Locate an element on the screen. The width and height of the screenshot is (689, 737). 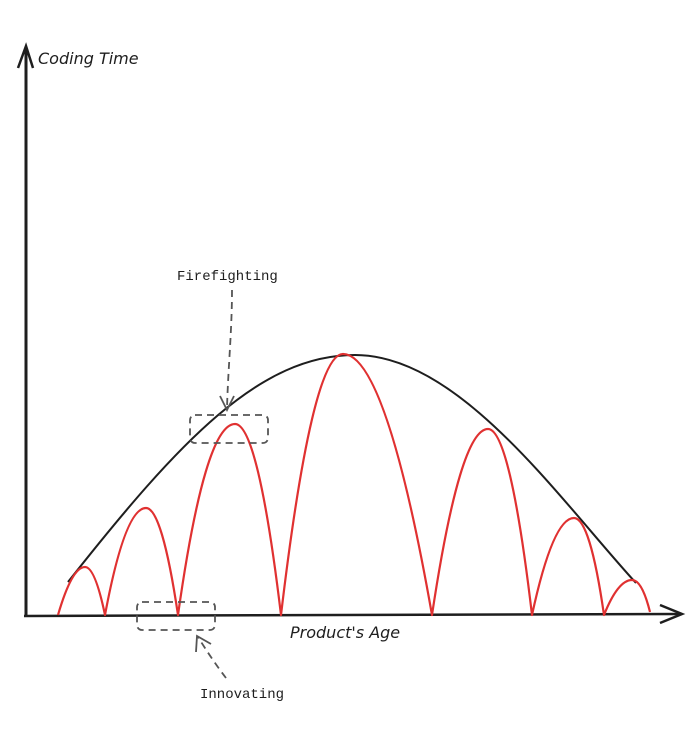
firefighting-label: Firefighting is located at coordinates (227, 277).